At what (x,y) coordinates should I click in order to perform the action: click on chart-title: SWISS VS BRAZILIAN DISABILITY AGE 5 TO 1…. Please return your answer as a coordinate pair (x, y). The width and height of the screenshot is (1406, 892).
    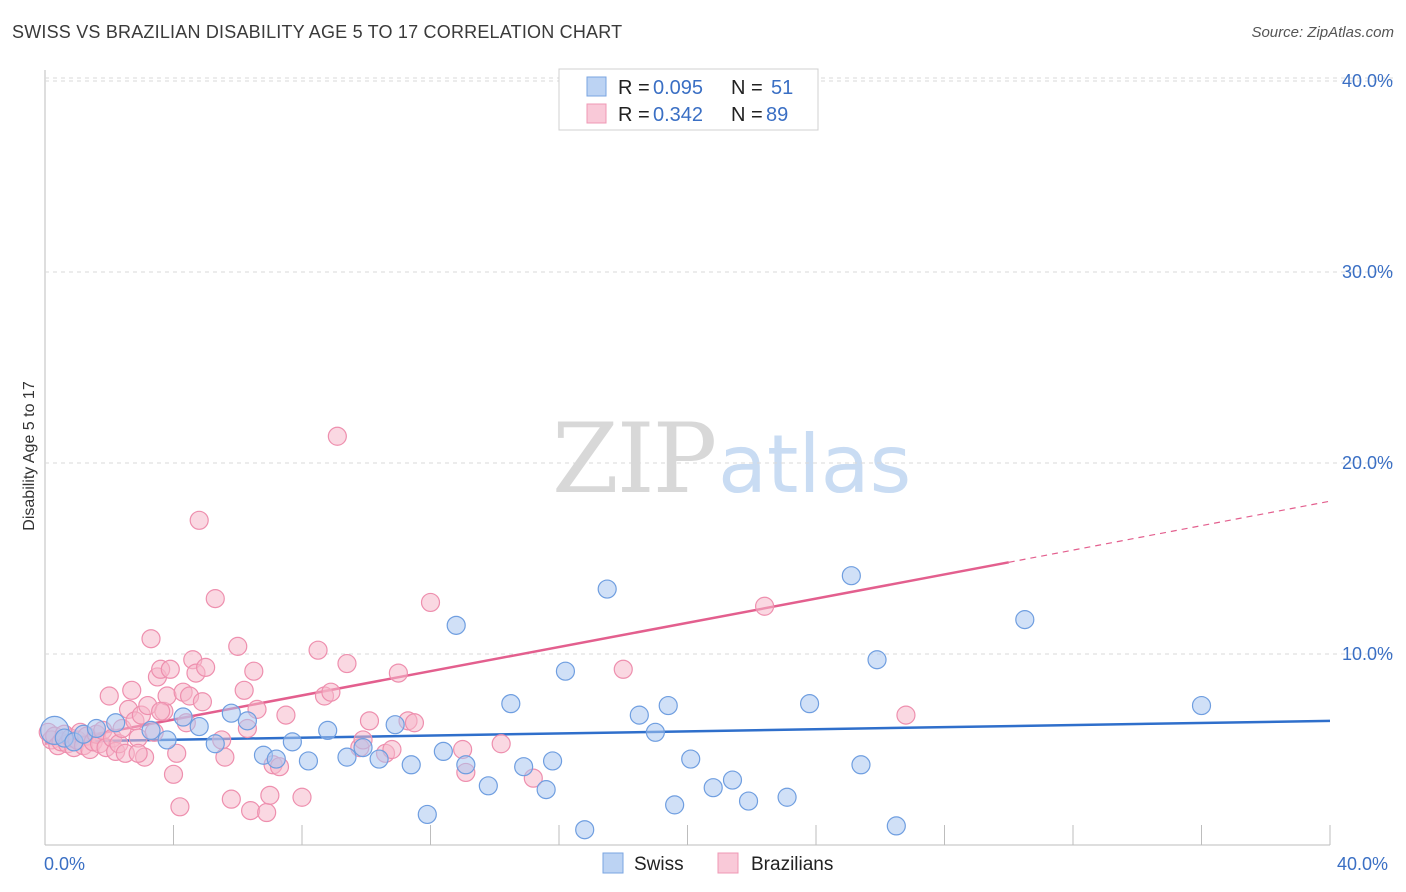
    Looking at the image, I should click on (317, 32).